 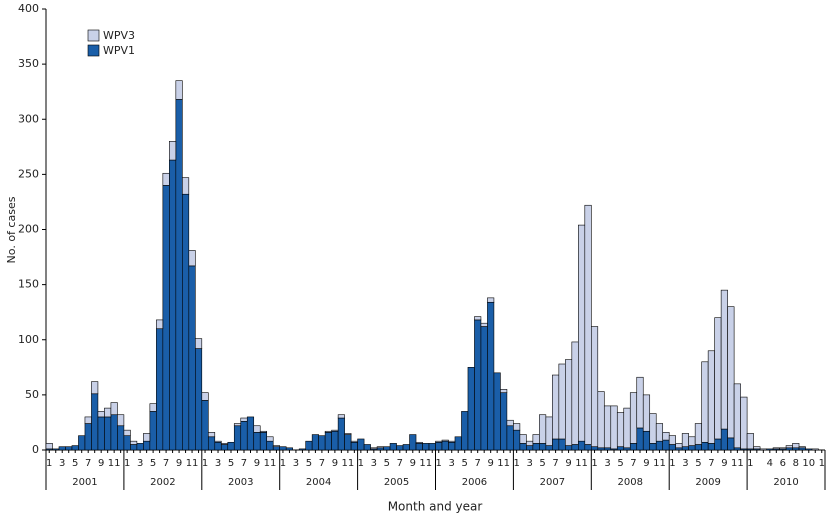 What do you see at coordinates (474, 482) in the screenshot?
I see `year-label: 2006` at bounding box center [474, 482].